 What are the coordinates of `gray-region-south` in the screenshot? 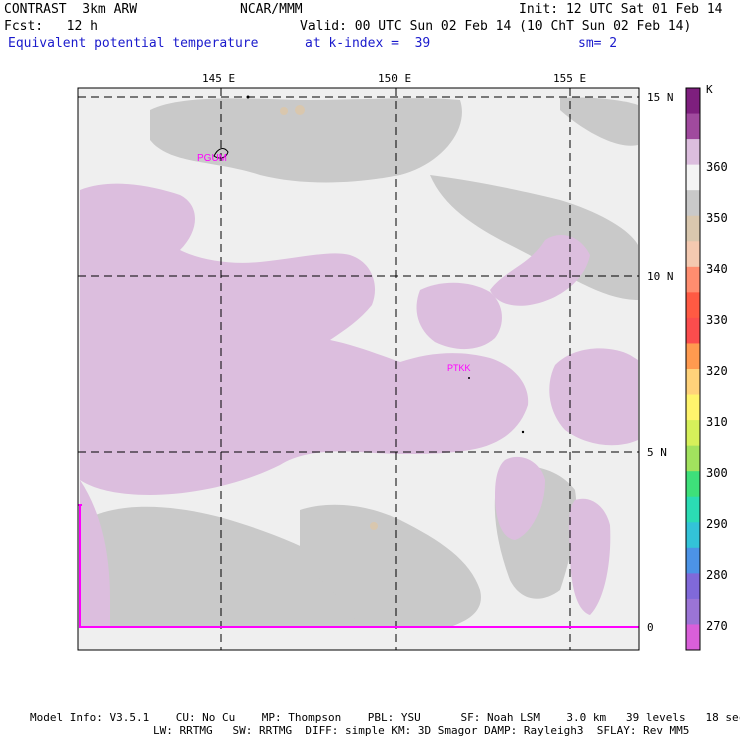 It's located at (390, 565).